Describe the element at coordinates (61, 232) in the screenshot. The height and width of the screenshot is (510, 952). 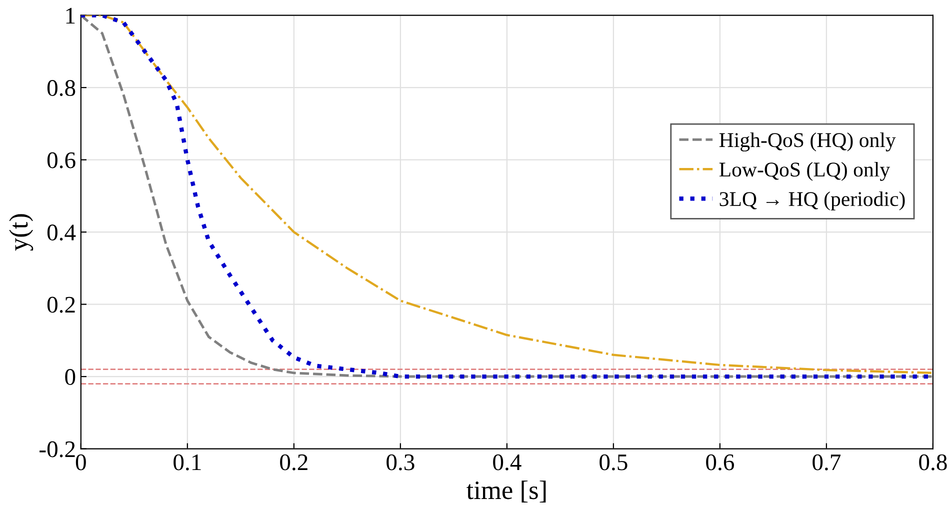
I see `y-tick-label: 0.4` at that location.